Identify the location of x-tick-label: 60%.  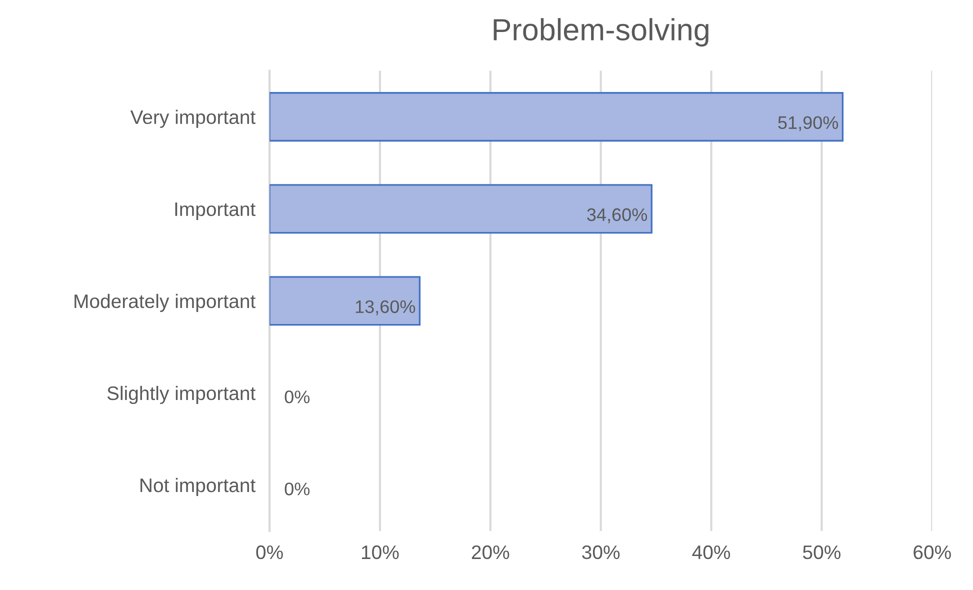
(932, 552).